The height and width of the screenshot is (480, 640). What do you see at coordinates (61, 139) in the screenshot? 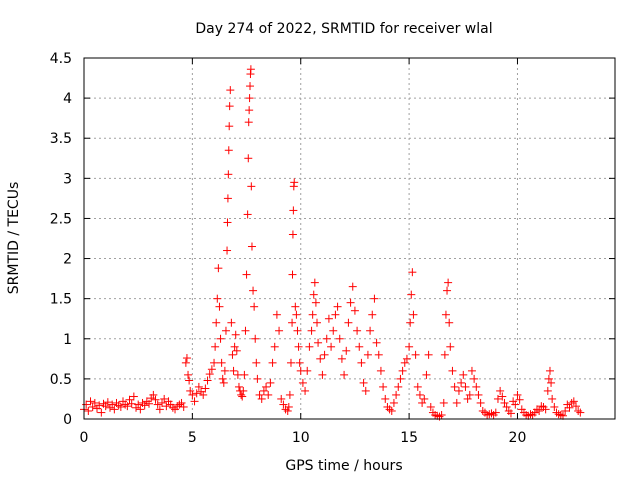
I see `y-tick-label: 3.5` at bounding box center [61, 139].